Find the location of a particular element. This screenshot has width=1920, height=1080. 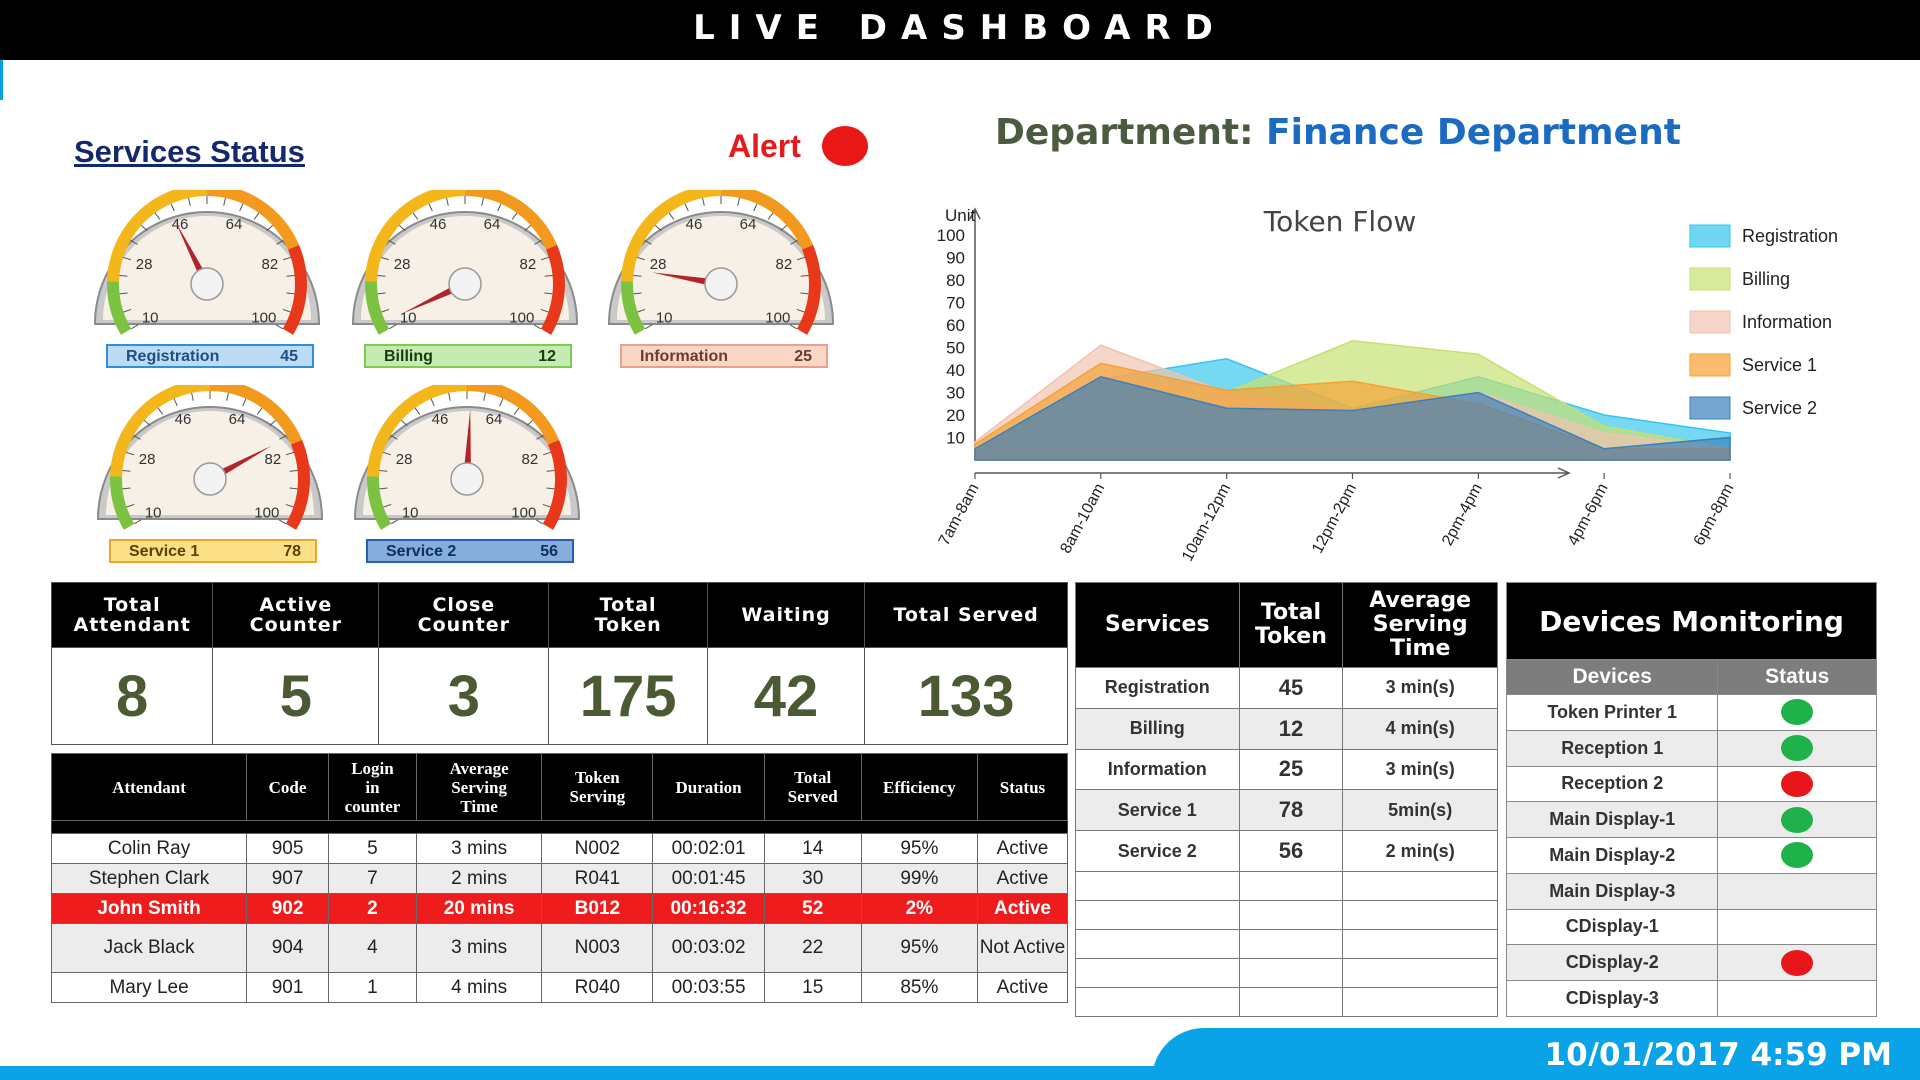

services-cell: Billing is located at coordinates (1157, 728).